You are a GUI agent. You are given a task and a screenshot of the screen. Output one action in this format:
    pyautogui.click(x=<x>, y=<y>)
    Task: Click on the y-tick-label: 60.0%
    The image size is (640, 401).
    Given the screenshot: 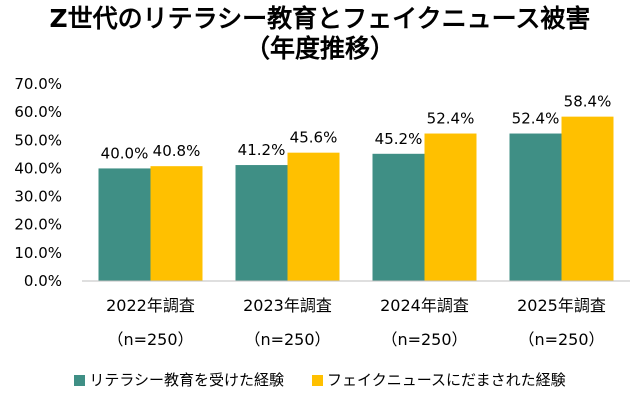 What is the action you would take?
    pyautogui.click(x=38, y=112)
    